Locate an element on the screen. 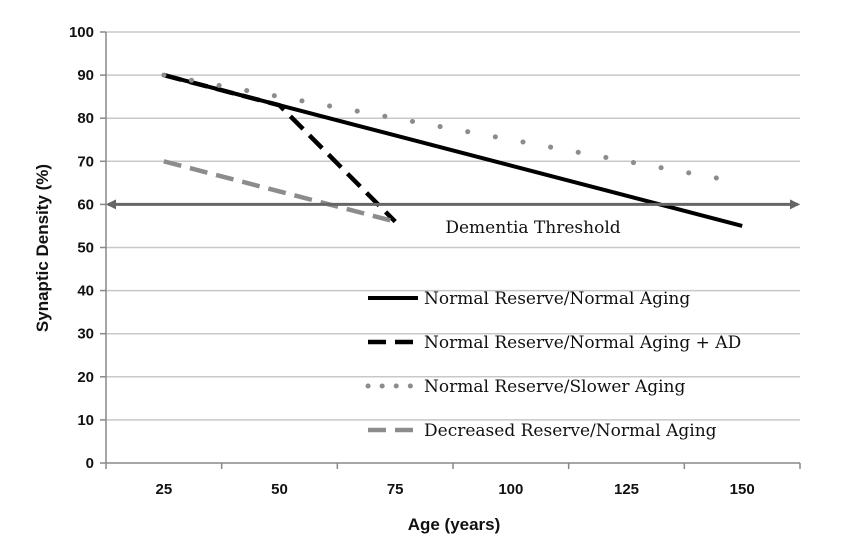 This screenshot has width=867, height=555. legend-label: Normal Reserve/Normal Aging + AD is located at coordinates (582, 343).